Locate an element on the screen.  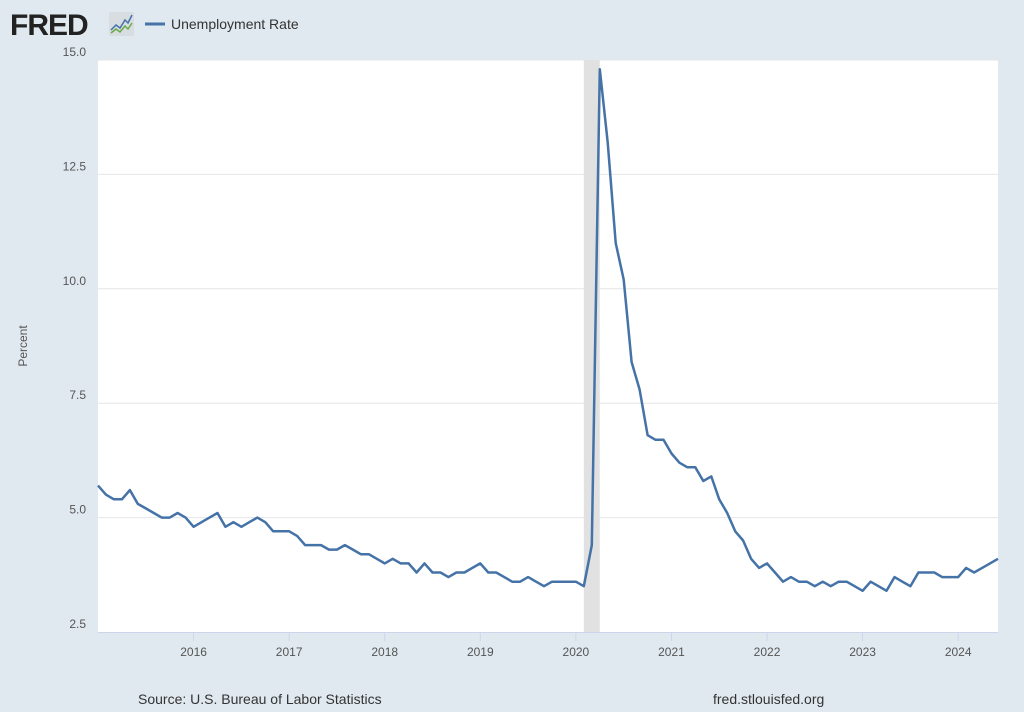
logo-green-line is located at coordinates (121, 28).